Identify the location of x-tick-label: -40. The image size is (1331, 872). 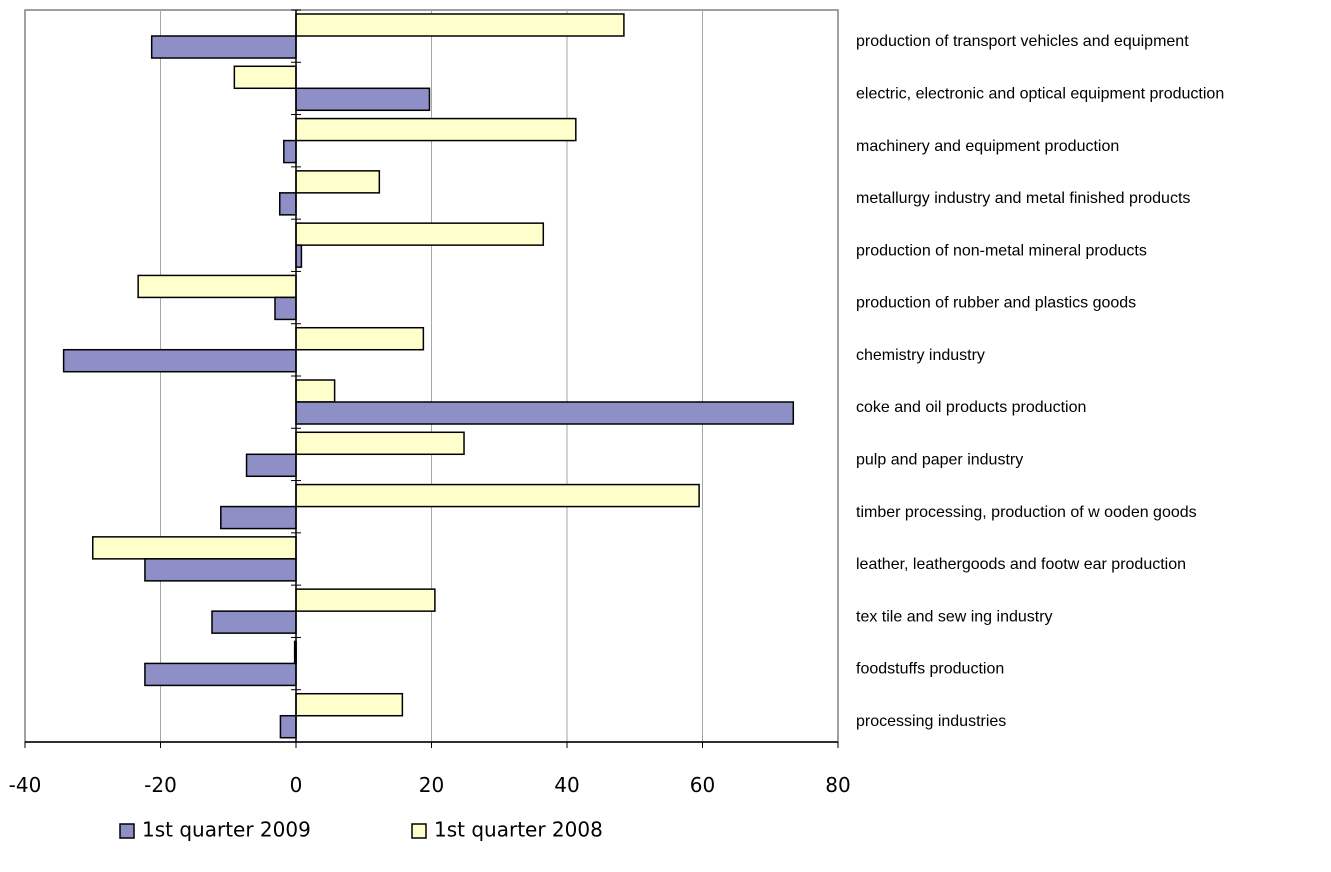
(25, 785).